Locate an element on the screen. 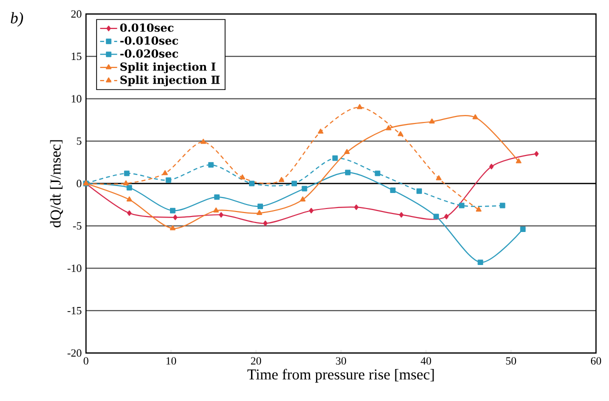 Image resolution: width=609 pixels, height=401 pixels. x-tick-label: 40 is located at coordinates (426, 361).